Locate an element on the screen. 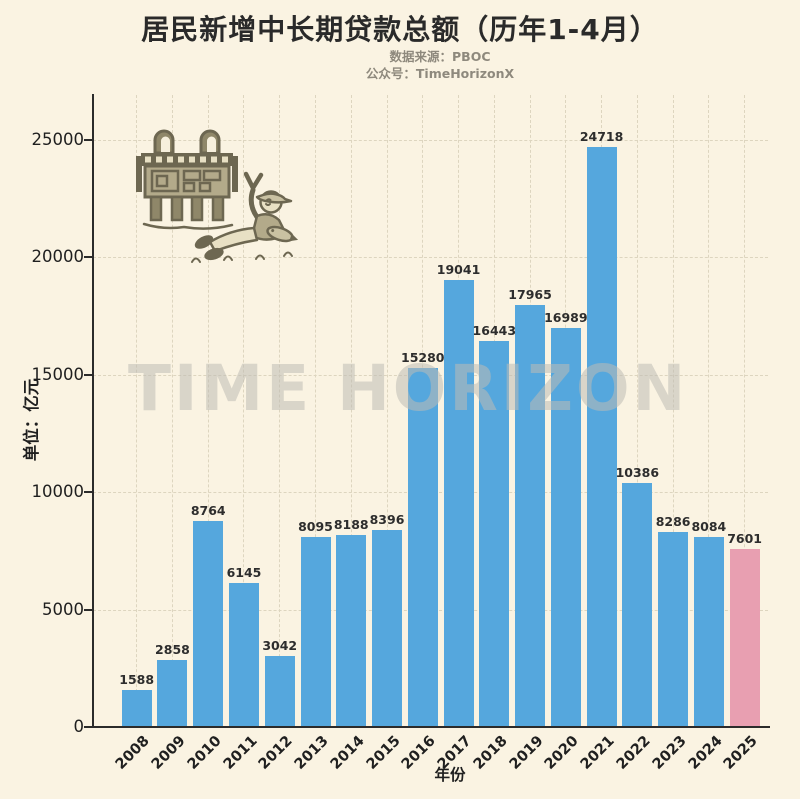 The width and height of the screenshot is (800, 799). bar-value-label: 8188 is located at coordinates (351, 524).